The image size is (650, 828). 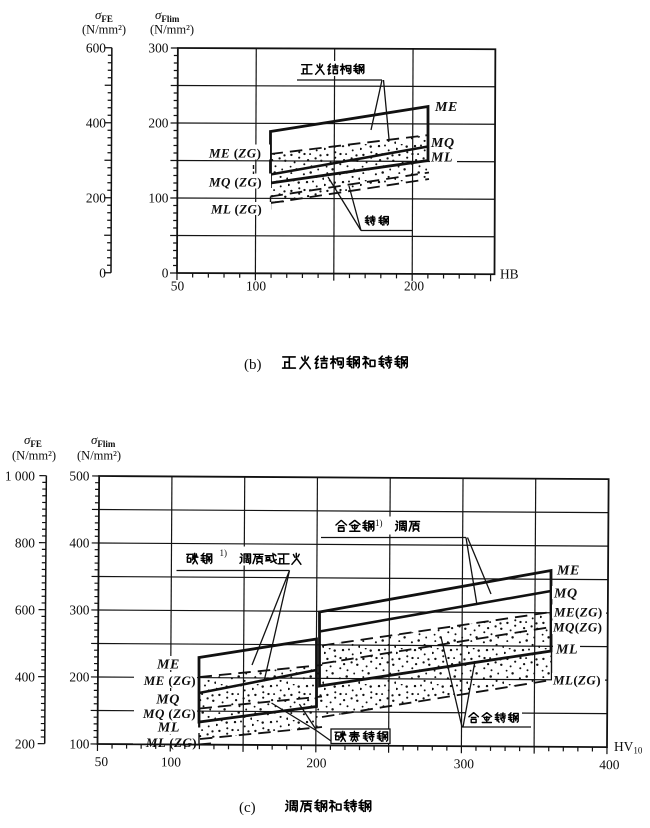 What do you see at coordinates (79, 476) in the screenshot?
I see `svg-text: 500` at bounding box center [79, 476].